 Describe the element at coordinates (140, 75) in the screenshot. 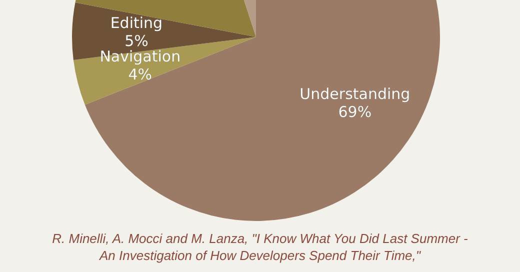

I see `data-label: 4%` at that location.